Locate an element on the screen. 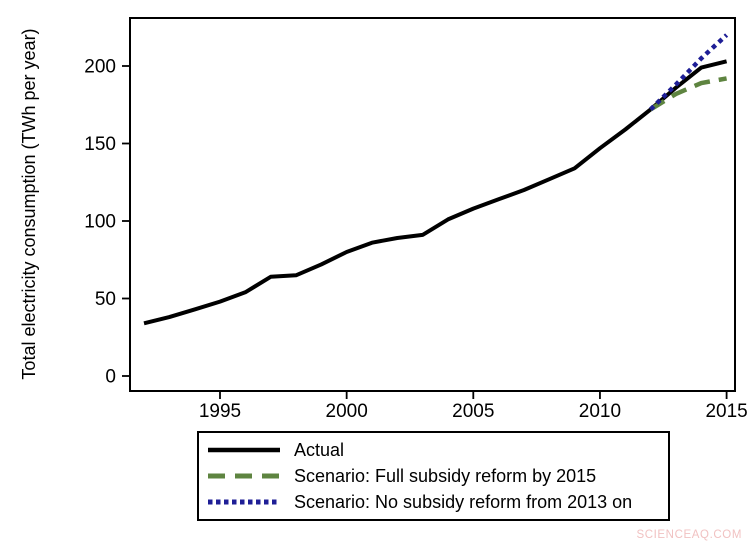 The image size is (754, 548). legend-swatch-solid-line is located at coordinates (244, 450).